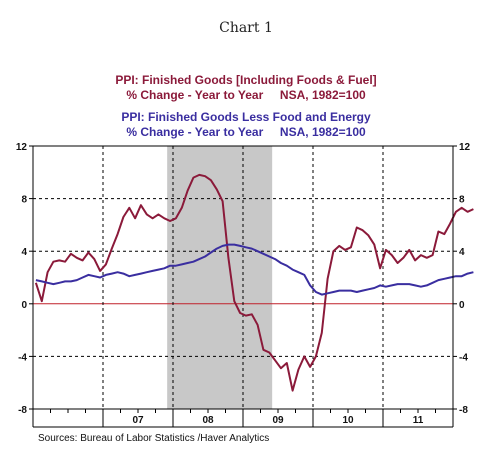 Image resolution: width=492 pixels, height=461 pixels. Describe the element at coordinates (462, 305) in the screenshot. I see `y-tick-label-right: 0` at that location.